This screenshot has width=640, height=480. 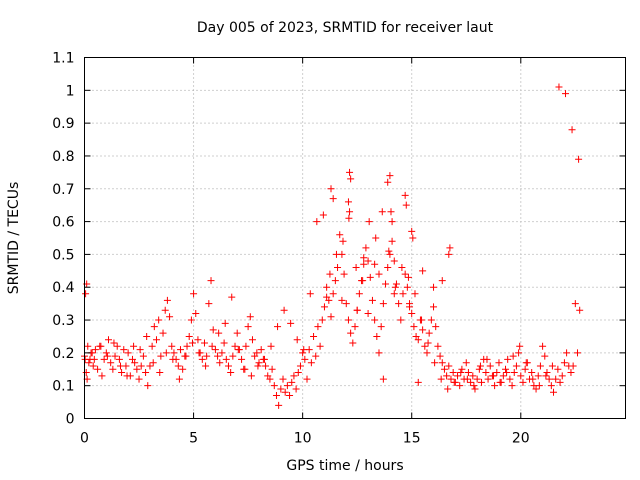 I want to click on y-tick-label: 0.4, so click(x=63, y=288).